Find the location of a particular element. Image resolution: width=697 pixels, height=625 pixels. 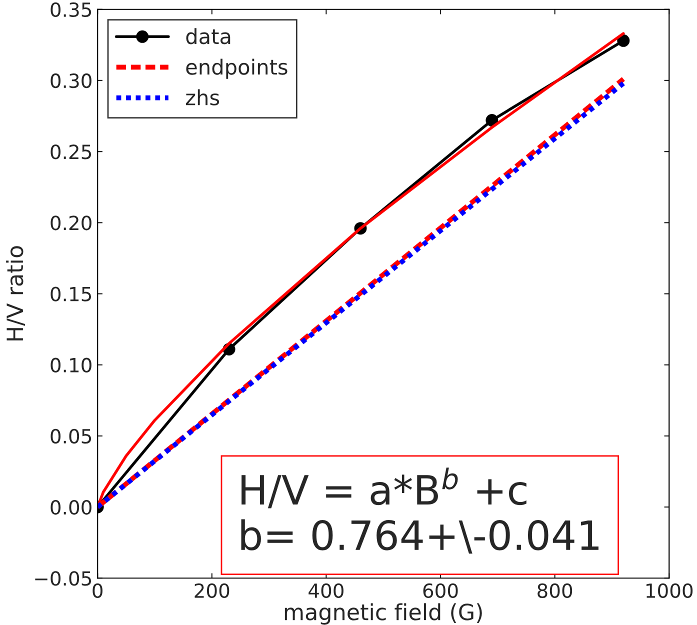

legend-label: data is located at coordinates (208, 36).